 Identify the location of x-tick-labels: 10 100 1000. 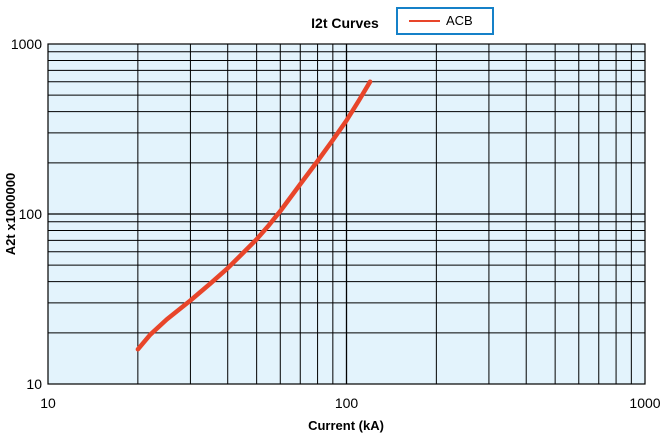
(350, 403).